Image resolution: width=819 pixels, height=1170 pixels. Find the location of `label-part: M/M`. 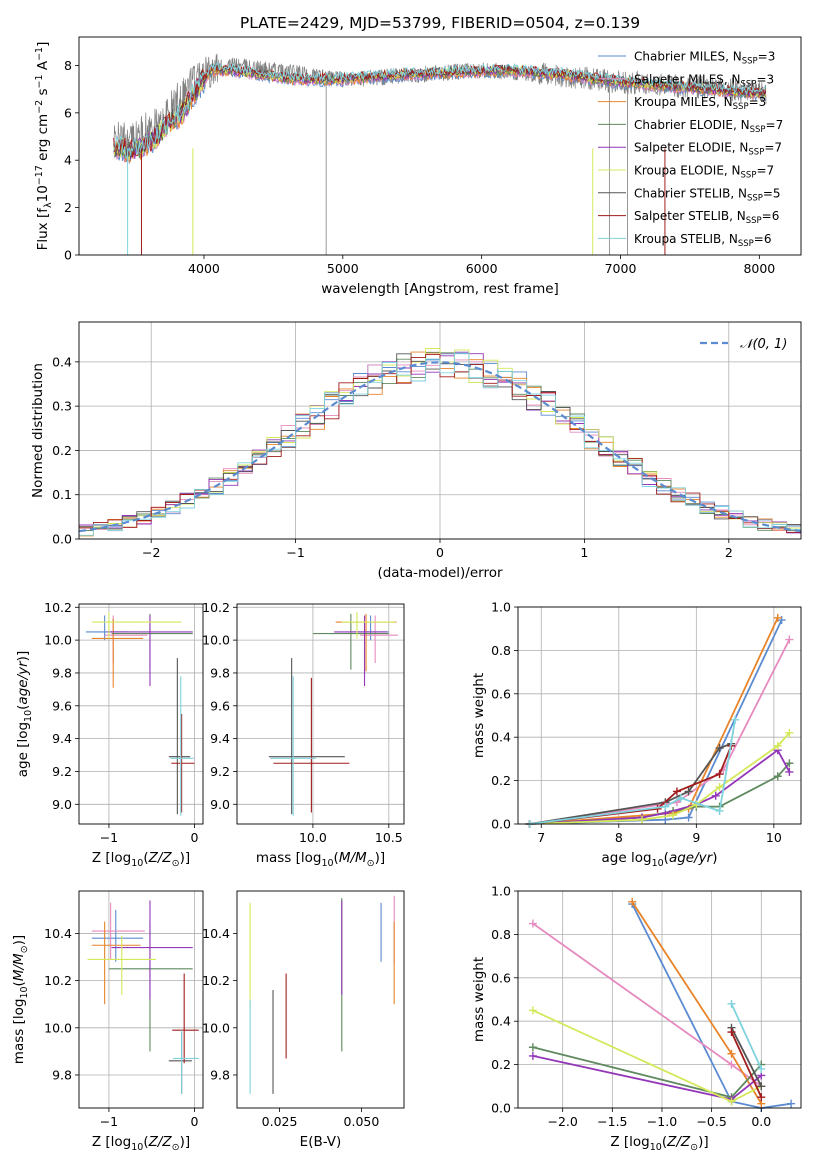

label-part: M/M is located at coordinates (353, 858).